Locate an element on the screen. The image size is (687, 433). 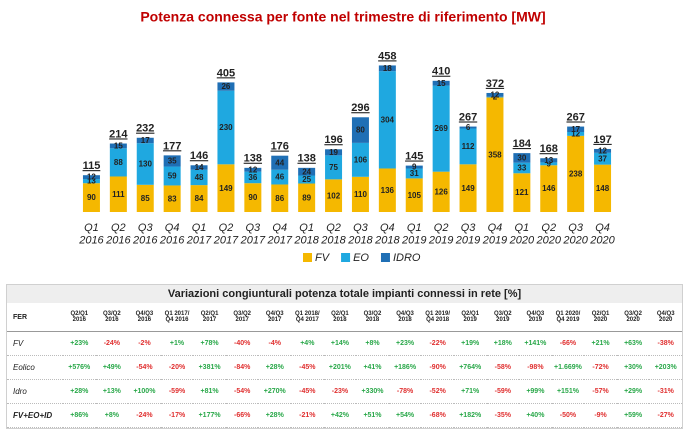
segment-label: 110 is located at coordinates (360, 194).